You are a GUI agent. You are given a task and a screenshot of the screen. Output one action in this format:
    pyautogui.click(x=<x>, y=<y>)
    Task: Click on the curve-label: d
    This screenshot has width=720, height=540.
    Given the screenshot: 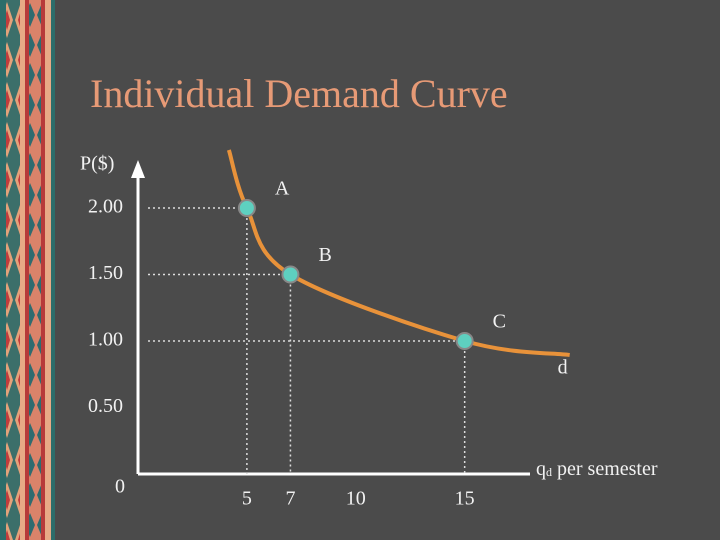 What is the action you would take?
    pyautogui.click(x=563, y=368)
    